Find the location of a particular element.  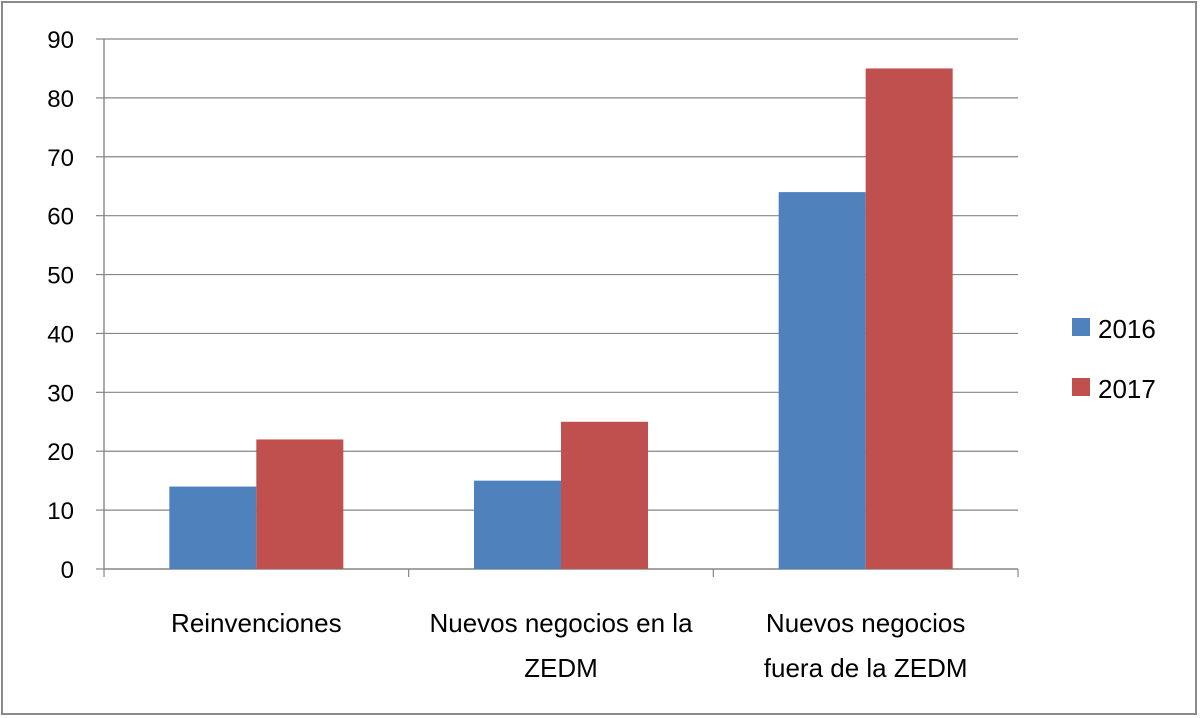

y-tick-label: 80 is located at coordinates (60, 99).